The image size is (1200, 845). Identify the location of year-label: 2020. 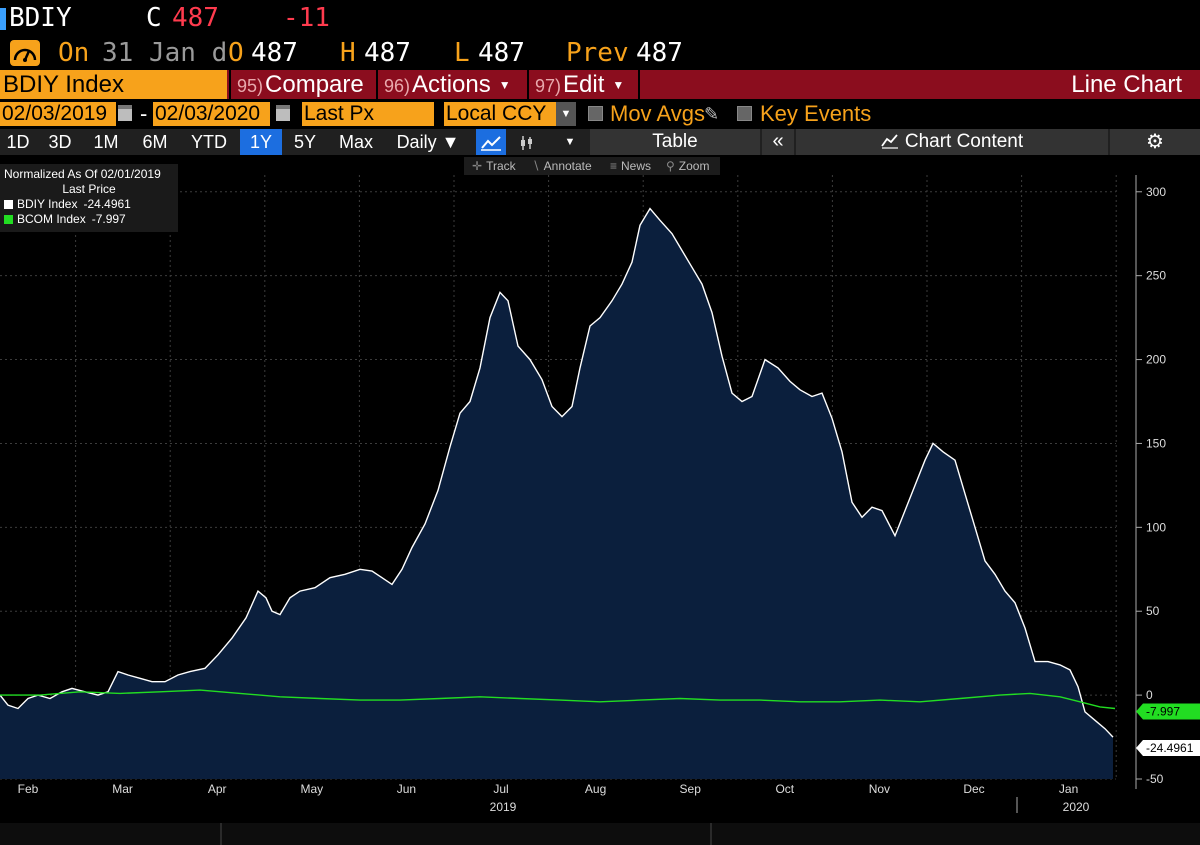
(1076, 807).